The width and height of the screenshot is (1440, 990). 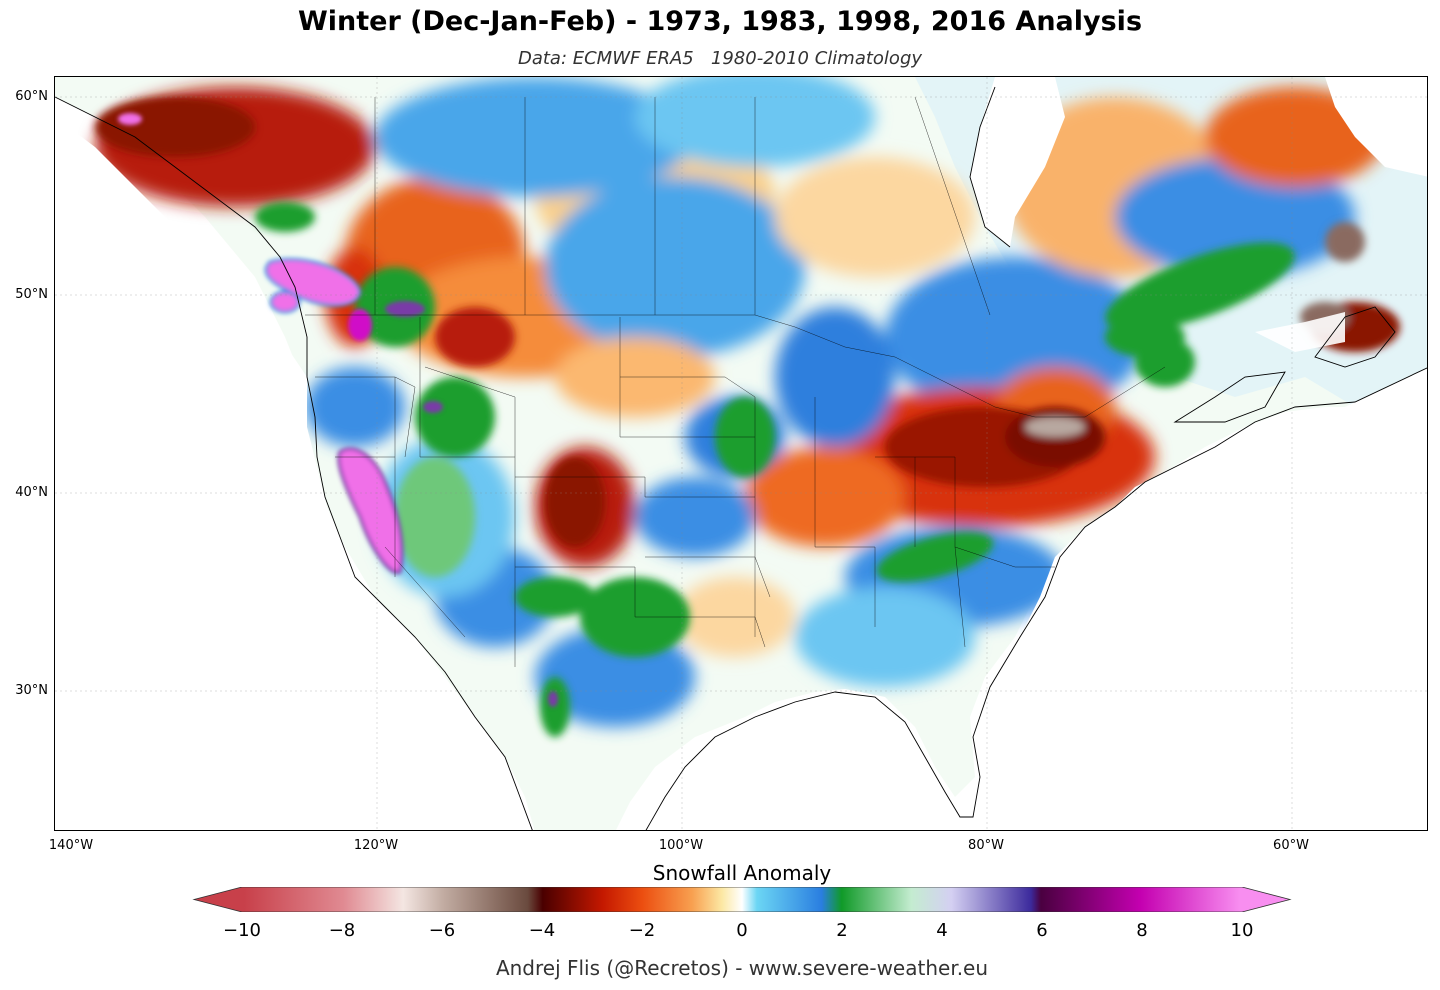 I want to click on latitude-label-30n: 30°N, so click(x=31, y=690).